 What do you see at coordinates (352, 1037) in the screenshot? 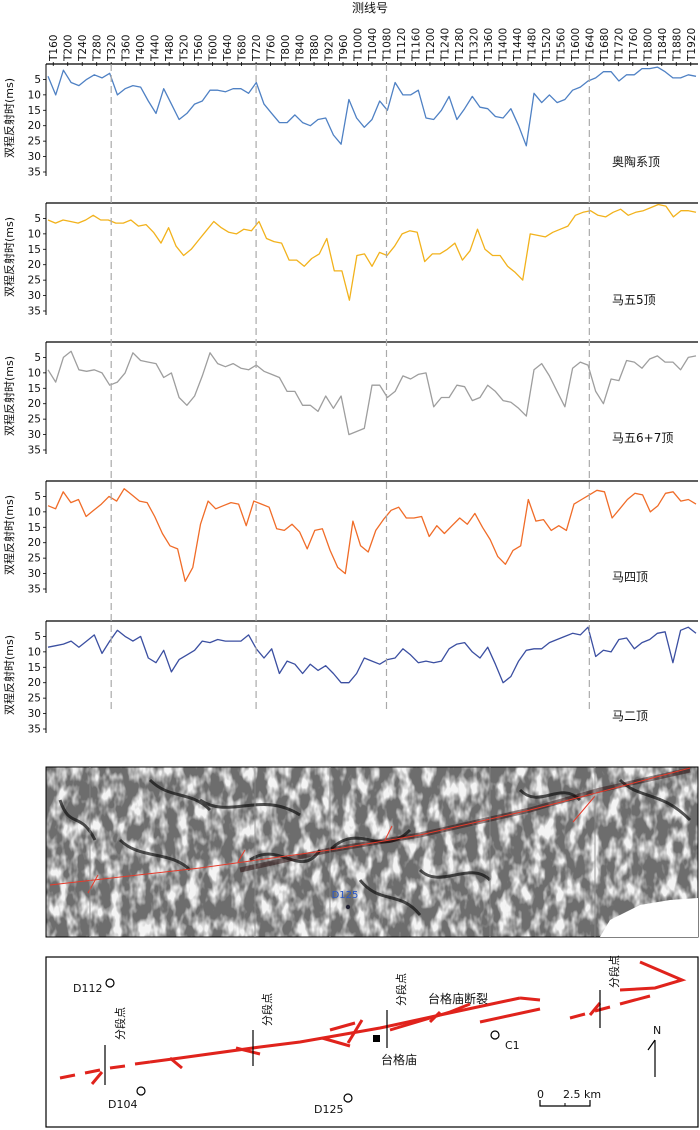
I see `segment-markers` at bounding box center [352, 1037].